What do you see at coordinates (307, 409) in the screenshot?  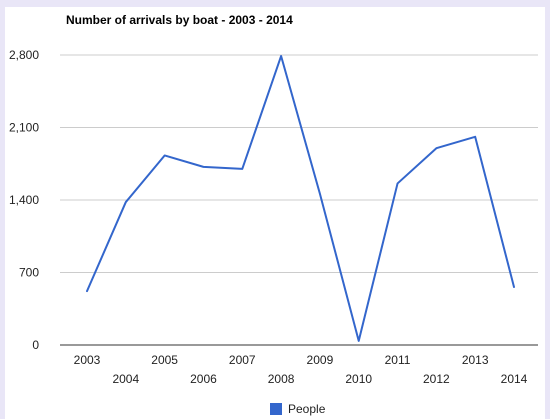 I see `legend-label-people: People` at bounding box center [307, 409].